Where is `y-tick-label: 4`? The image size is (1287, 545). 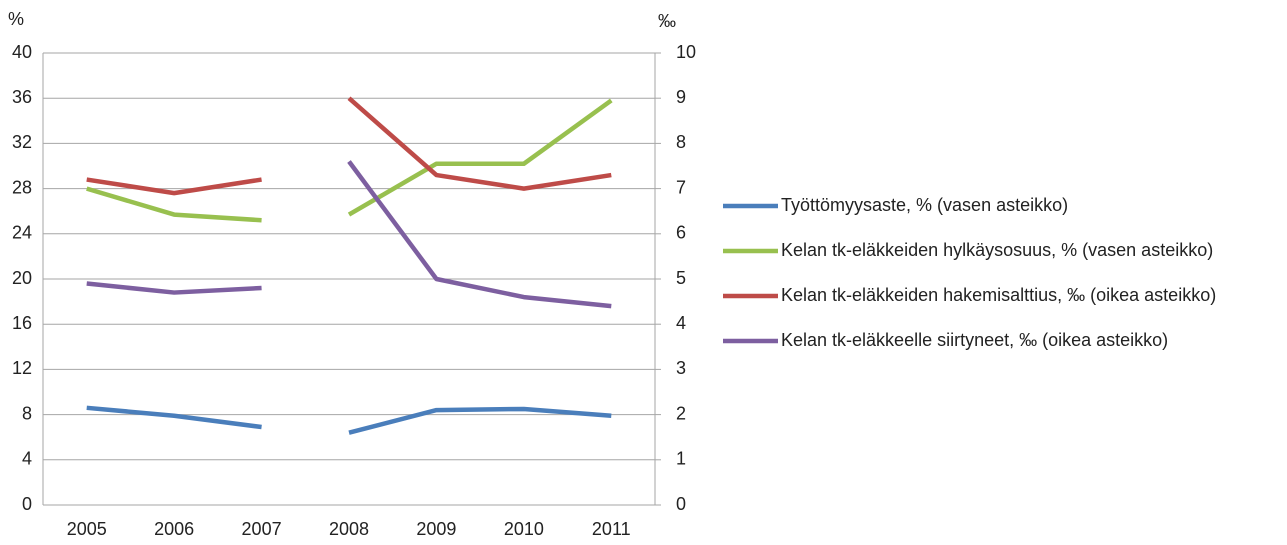 y-tick-label: 4 is located at coordinates (27, 459).